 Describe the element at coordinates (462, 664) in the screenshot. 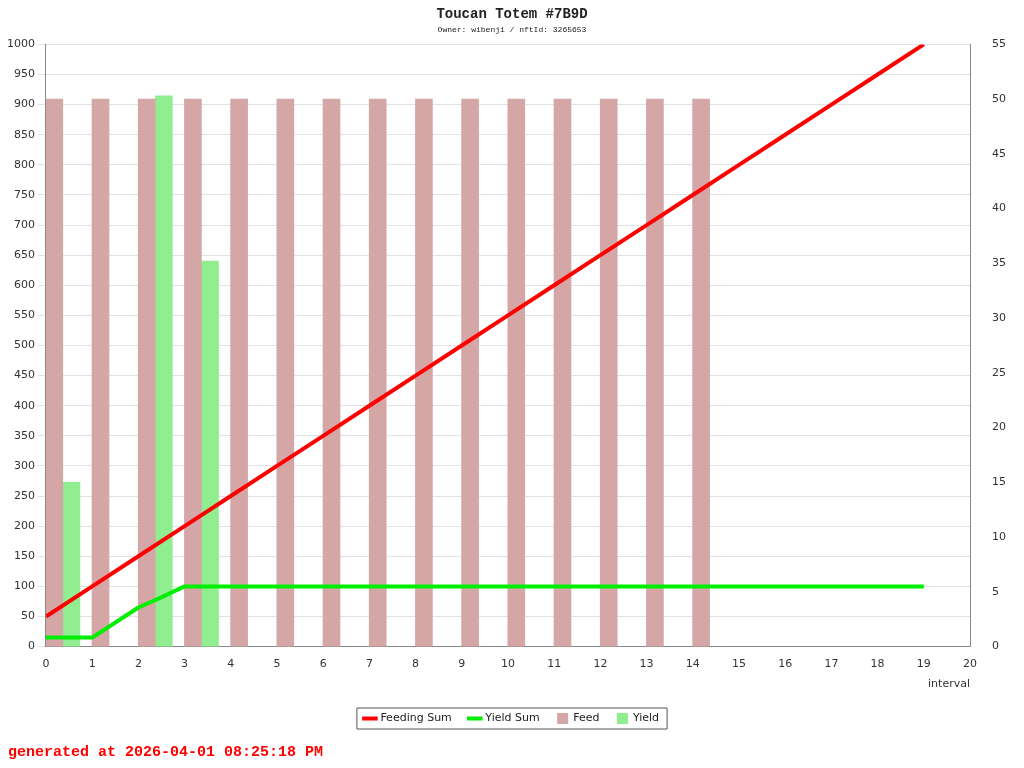

I see `x-tick-label: 9` at that location.